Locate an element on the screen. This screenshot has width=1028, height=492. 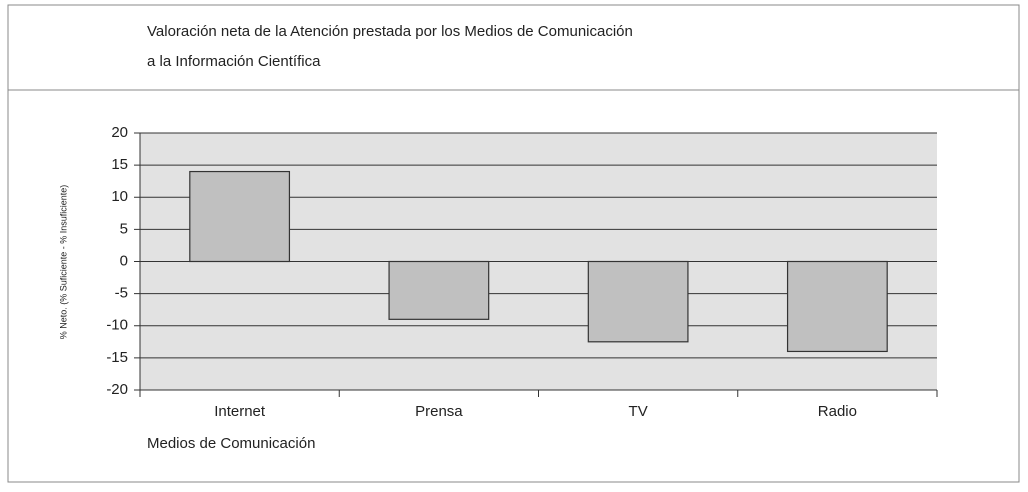
y-tick-label: -5 is located at coordinates (121, 293).